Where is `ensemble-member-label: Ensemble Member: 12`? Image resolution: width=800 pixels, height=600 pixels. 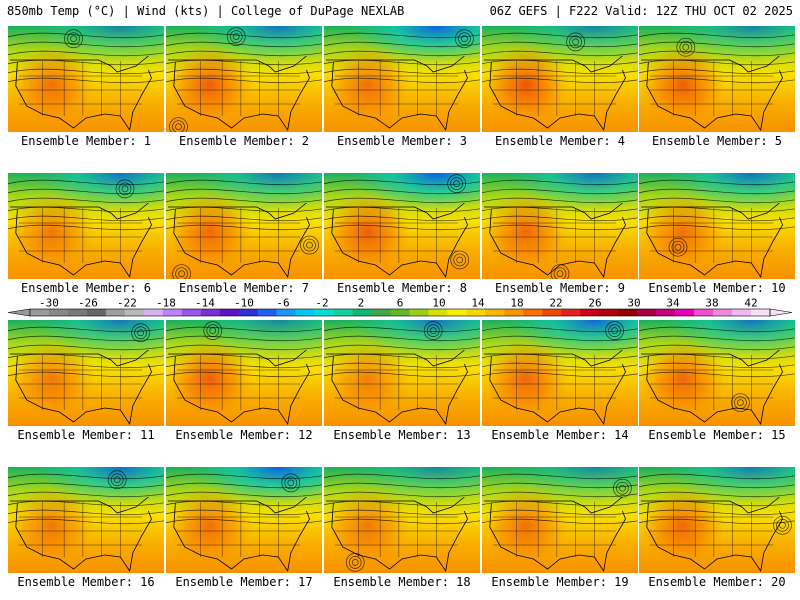 ensemble-member-label: Ensemble Member: 12 is located at coordinates (244, 435).